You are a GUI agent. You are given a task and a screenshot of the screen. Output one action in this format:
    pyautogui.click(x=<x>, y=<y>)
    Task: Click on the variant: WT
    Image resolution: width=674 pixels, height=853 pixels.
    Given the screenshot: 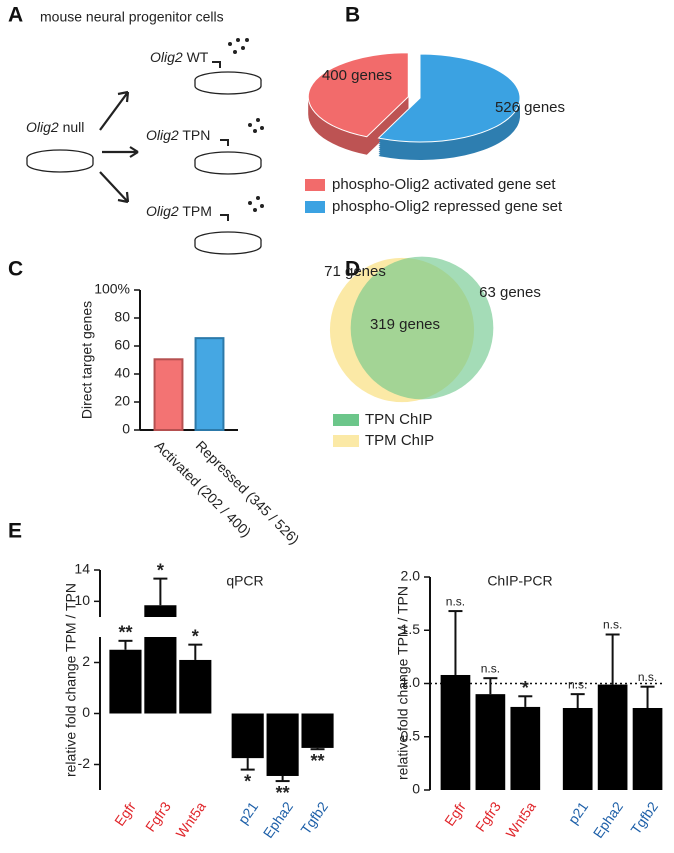 What is the action you would take?
    pyautogui.click(x=198, y=57)
    